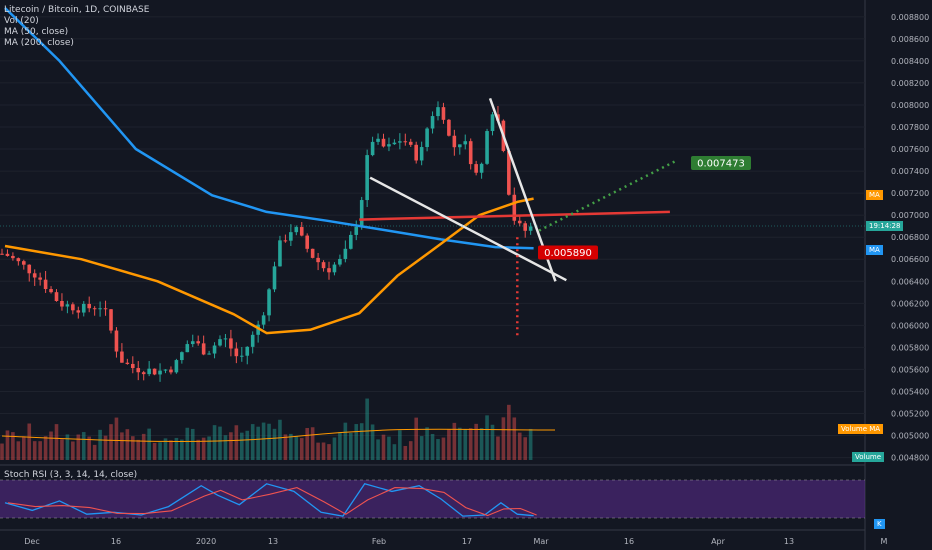 This screenshot has height=550, width=932. Describe the element at coordinates (718, 541) in the screenshot. I see `x-tick-label: Apr` at that location.